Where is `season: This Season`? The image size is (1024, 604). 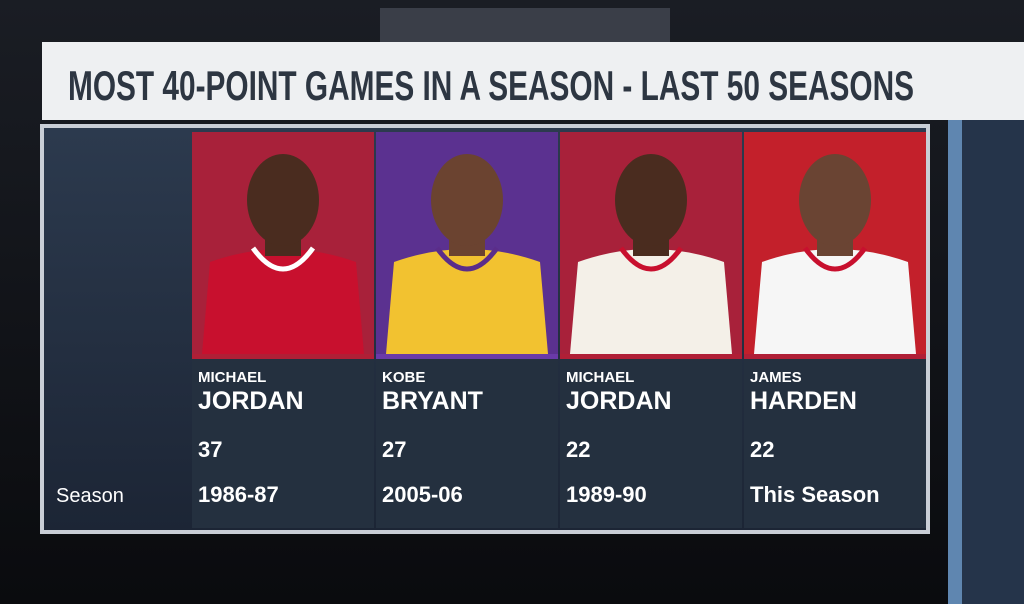
season: This Season is located at coordinates (815, 494).